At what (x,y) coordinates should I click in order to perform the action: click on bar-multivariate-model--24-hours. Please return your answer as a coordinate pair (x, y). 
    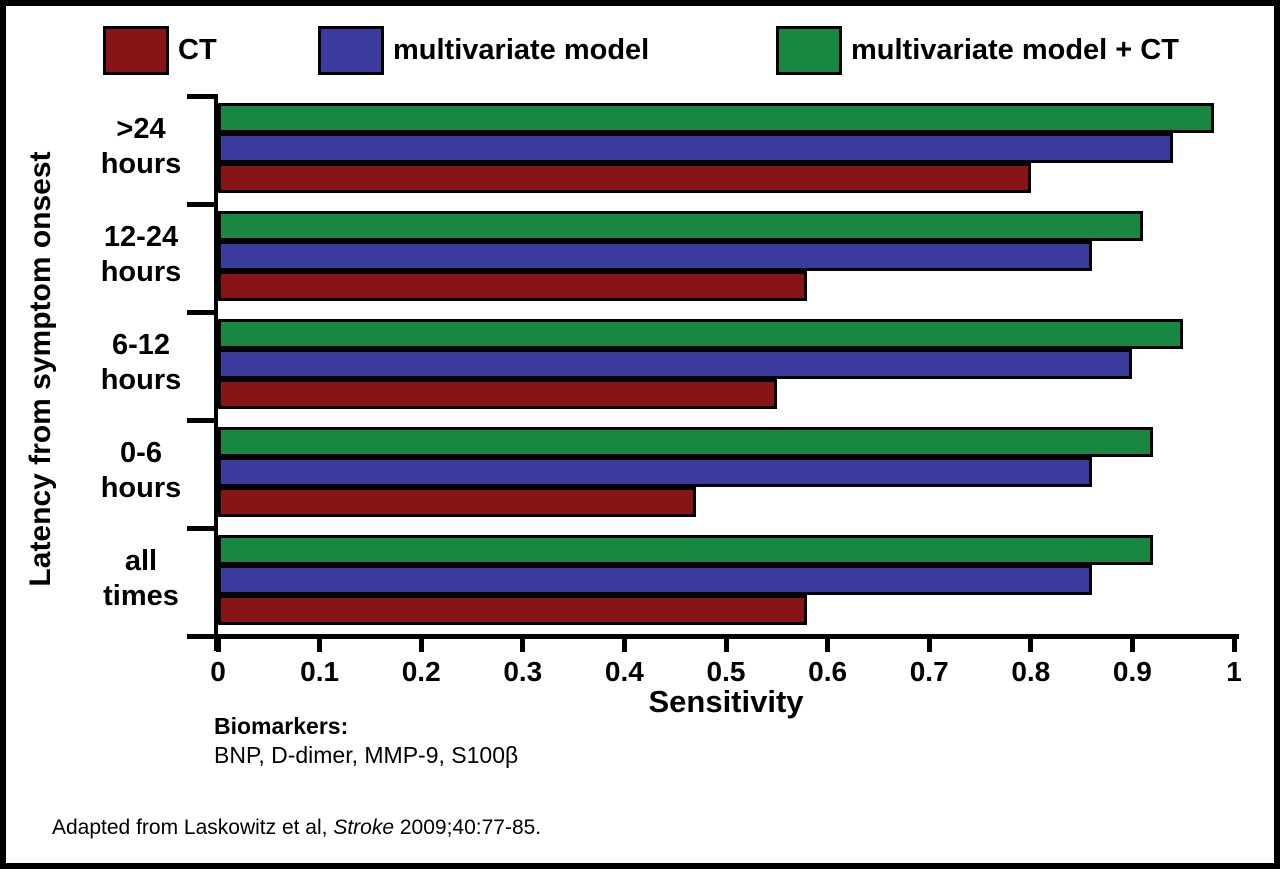
    Looking at the image, I should click on (696, 148).